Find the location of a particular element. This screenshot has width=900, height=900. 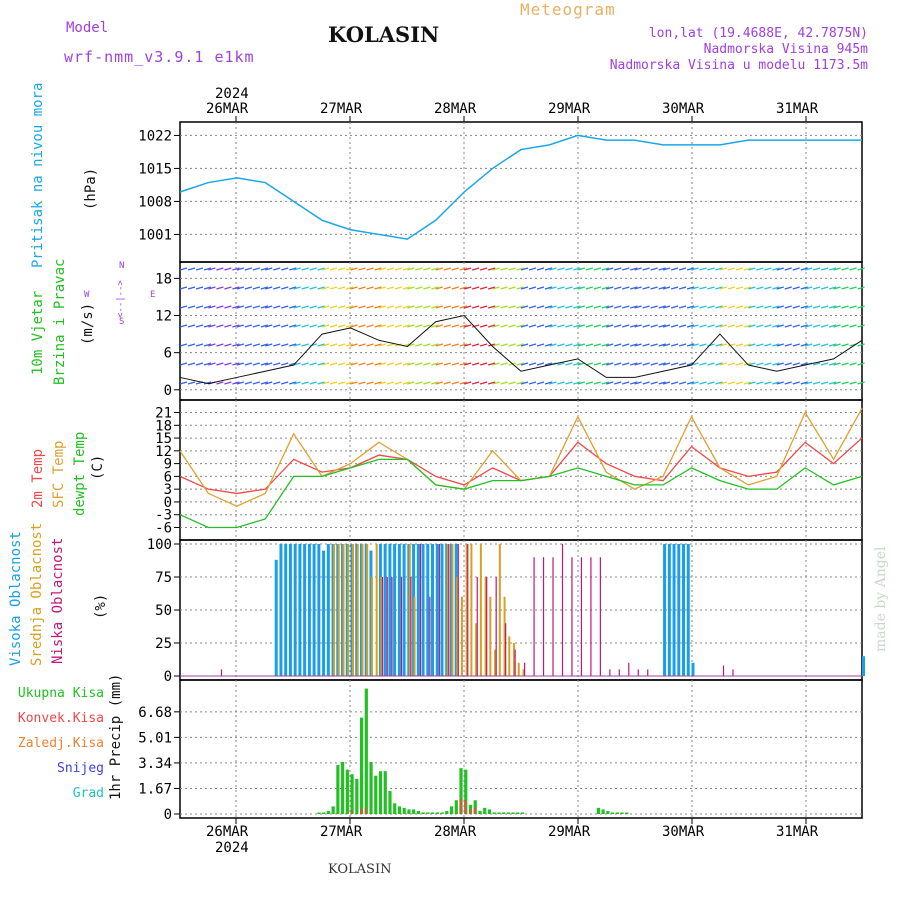

y-tick-label: 18 is located at coordinates (163, 279).